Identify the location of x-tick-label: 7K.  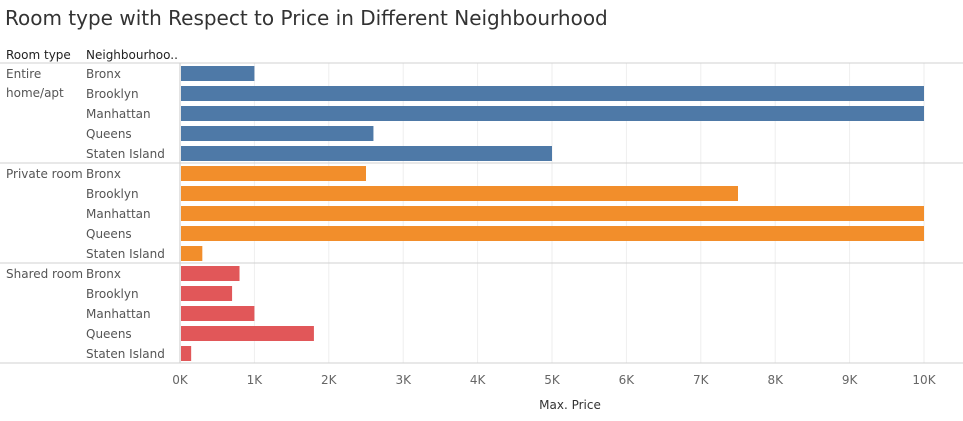
(701, 380).